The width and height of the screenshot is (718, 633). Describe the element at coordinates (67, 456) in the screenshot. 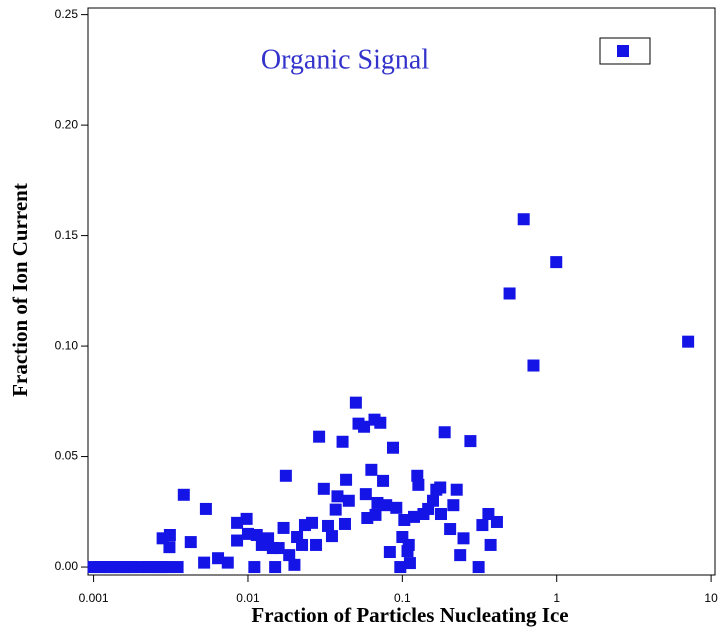

I see `y-tick-label: 0.05` at that location.